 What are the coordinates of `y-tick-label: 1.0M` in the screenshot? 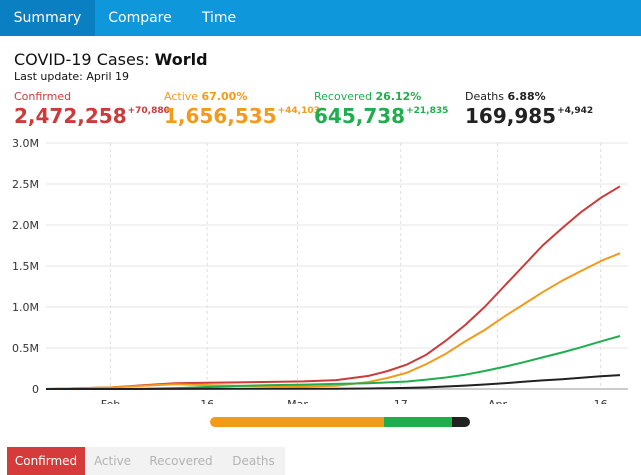 It's located at (25, 307).